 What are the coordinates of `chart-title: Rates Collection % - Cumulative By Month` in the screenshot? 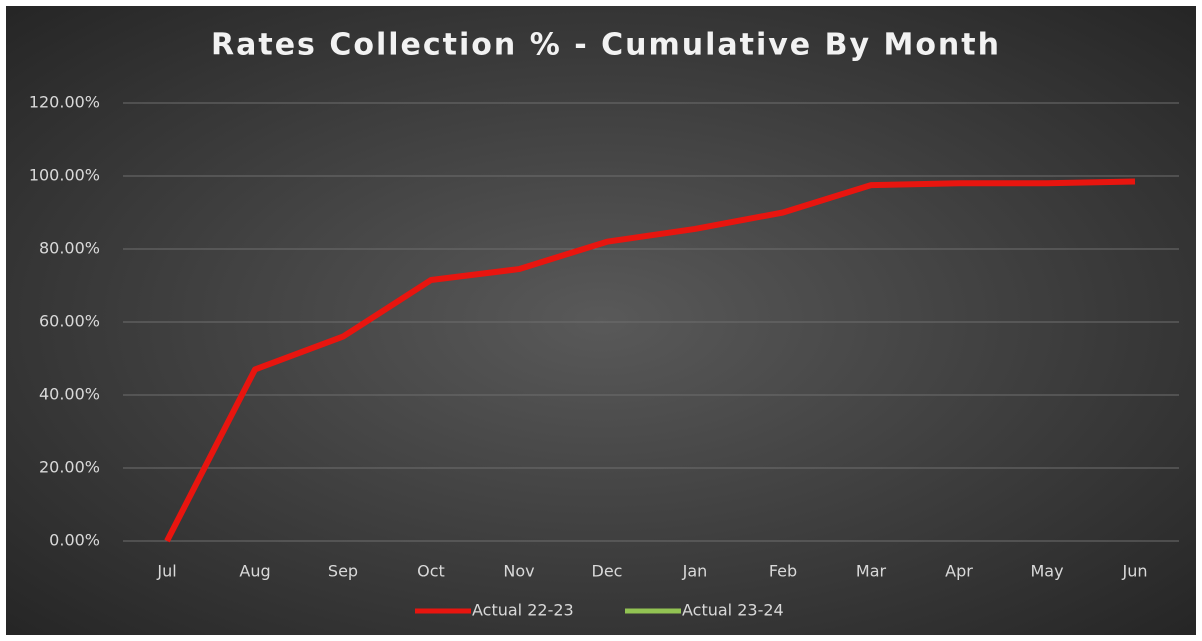 It's located at (606, 45).